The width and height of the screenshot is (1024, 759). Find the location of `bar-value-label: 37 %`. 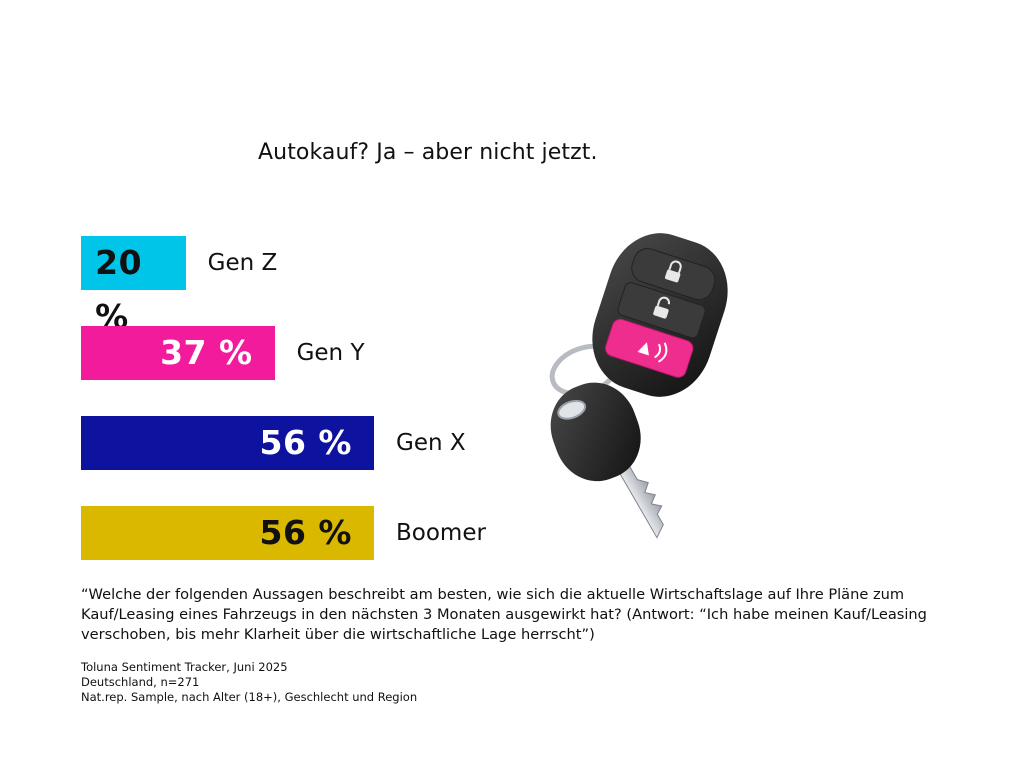

bar-value-label: 37 % is located at coordinates (206, 352).